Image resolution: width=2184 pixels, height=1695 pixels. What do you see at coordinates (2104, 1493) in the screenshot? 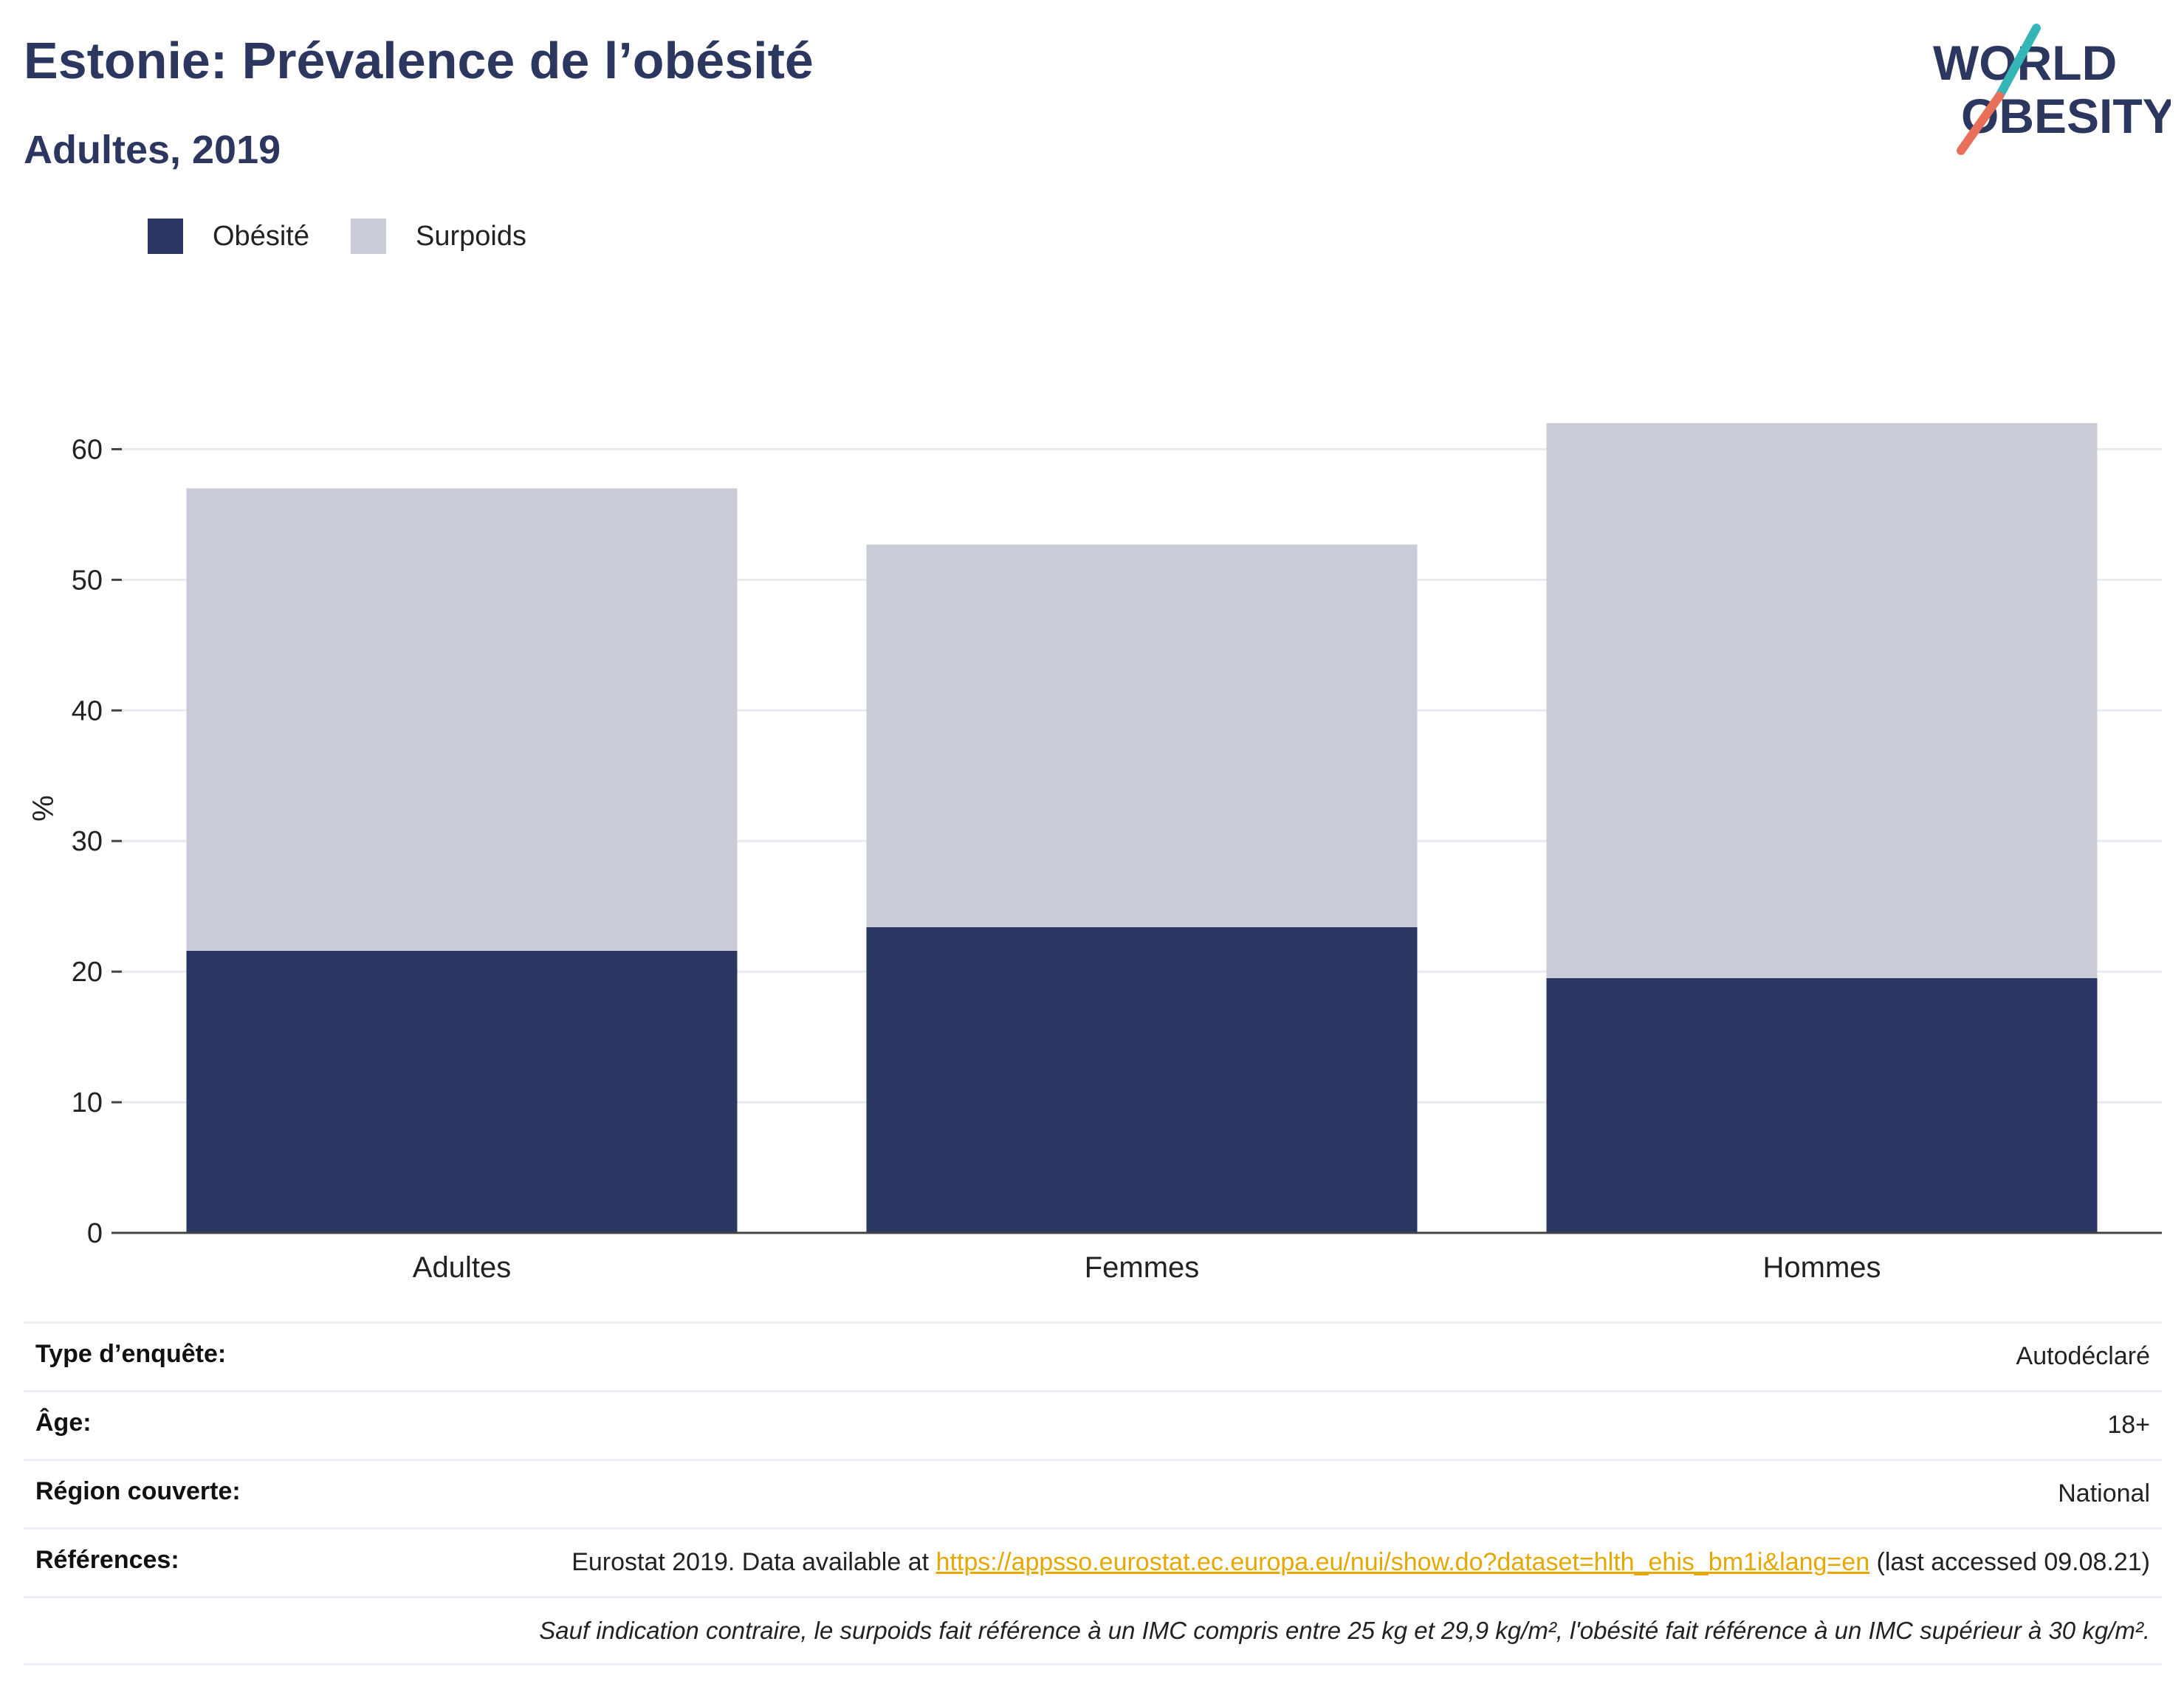
I see `info-value-region: National` at bounding box center [2104, 1493].